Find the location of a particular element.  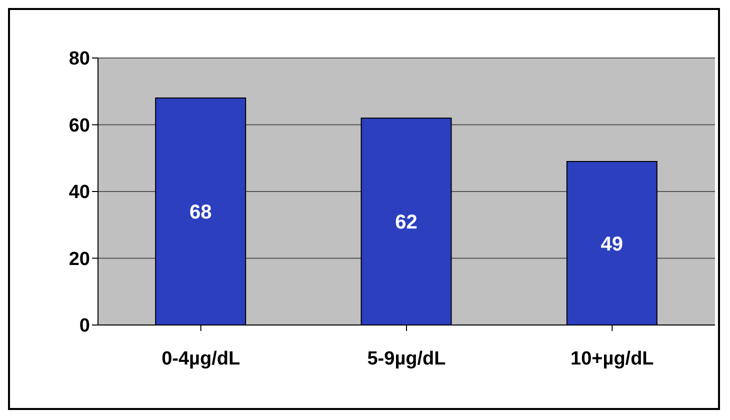

data-label: 62 is located at coordinates (406, 223).